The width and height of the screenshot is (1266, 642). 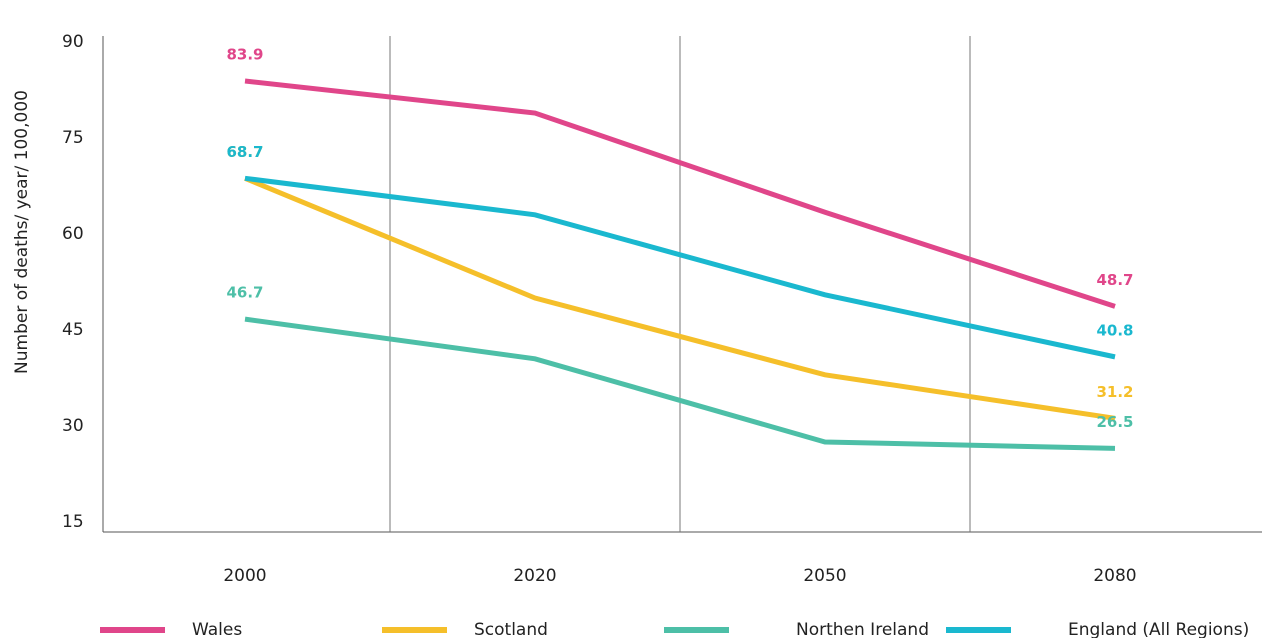 I want to click on y-tick-label: 75, so click(x=73, y=138).